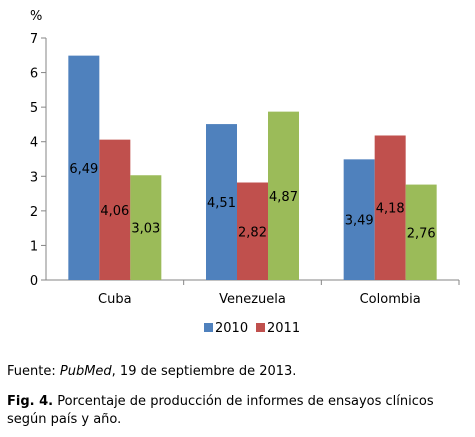 The height and width of the screenshot is (437, 475). What do you see at coordinates (34, 108) in the screenshot?
I see `y-tick-label: 5` at bounding box center [34, 108].